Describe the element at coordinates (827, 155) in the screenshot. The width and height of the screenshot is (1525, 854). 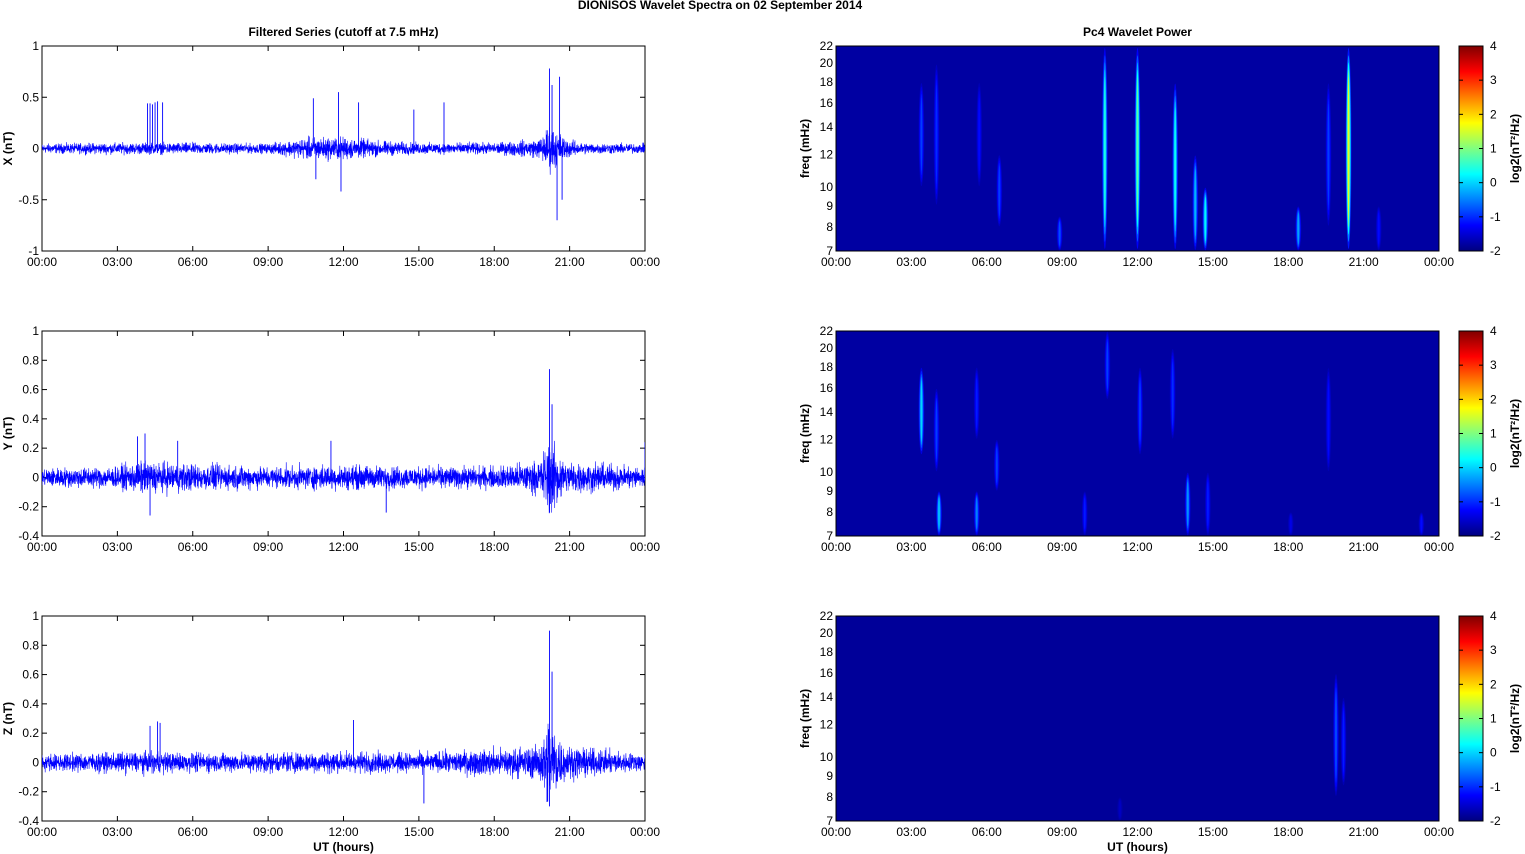
I see `y-tick-label: 12` at that location.